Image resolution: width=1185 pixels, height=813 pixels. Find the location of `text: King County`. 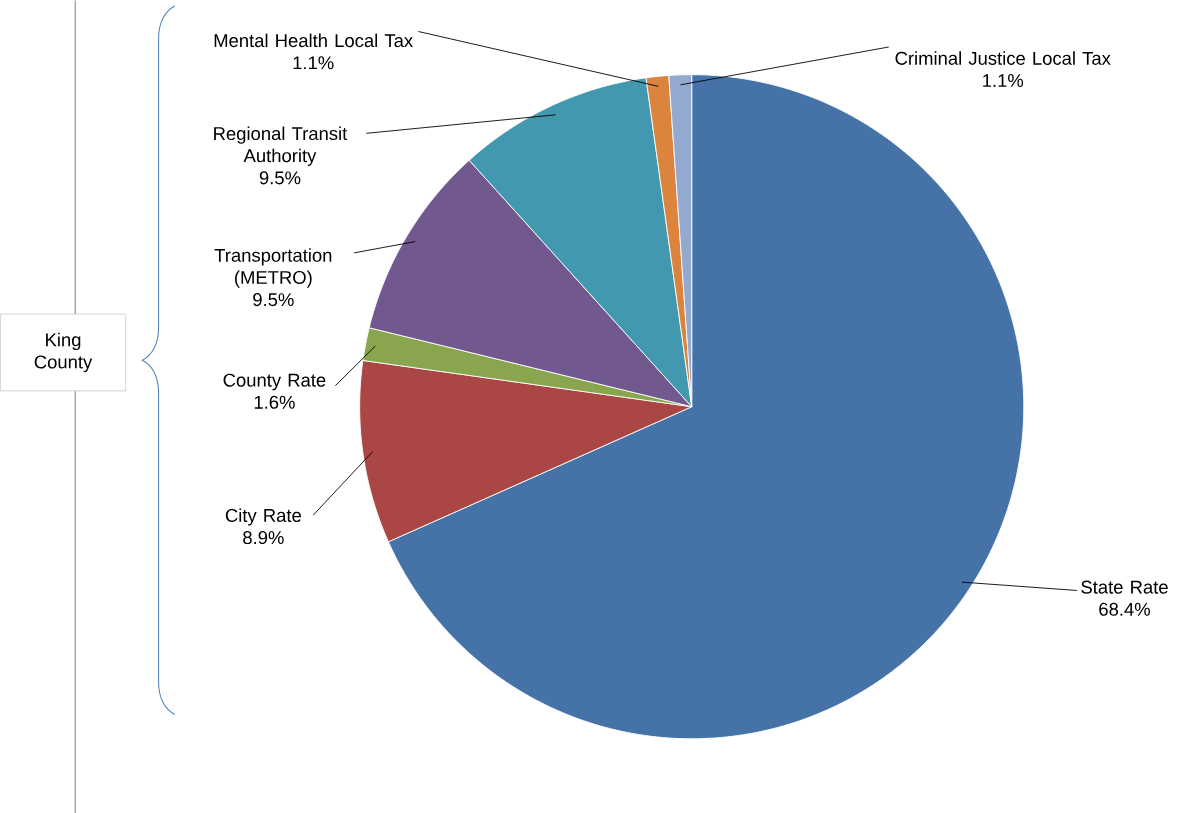

text: King County is located at coordinates (63, 352).